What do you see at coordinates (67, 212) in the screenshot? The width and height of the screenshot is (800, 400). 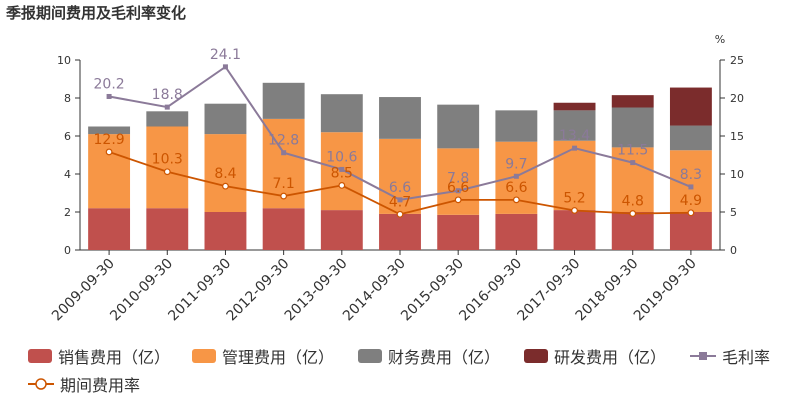 I see `y-tick-label-left: 2` at bounding box center [67, 212].